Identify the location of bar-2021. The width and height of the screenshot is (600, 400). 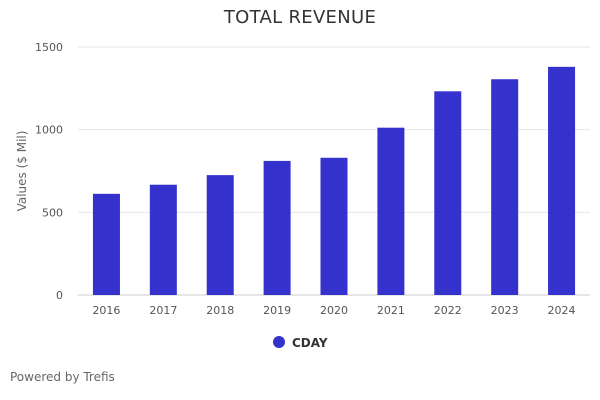
(391, 211).